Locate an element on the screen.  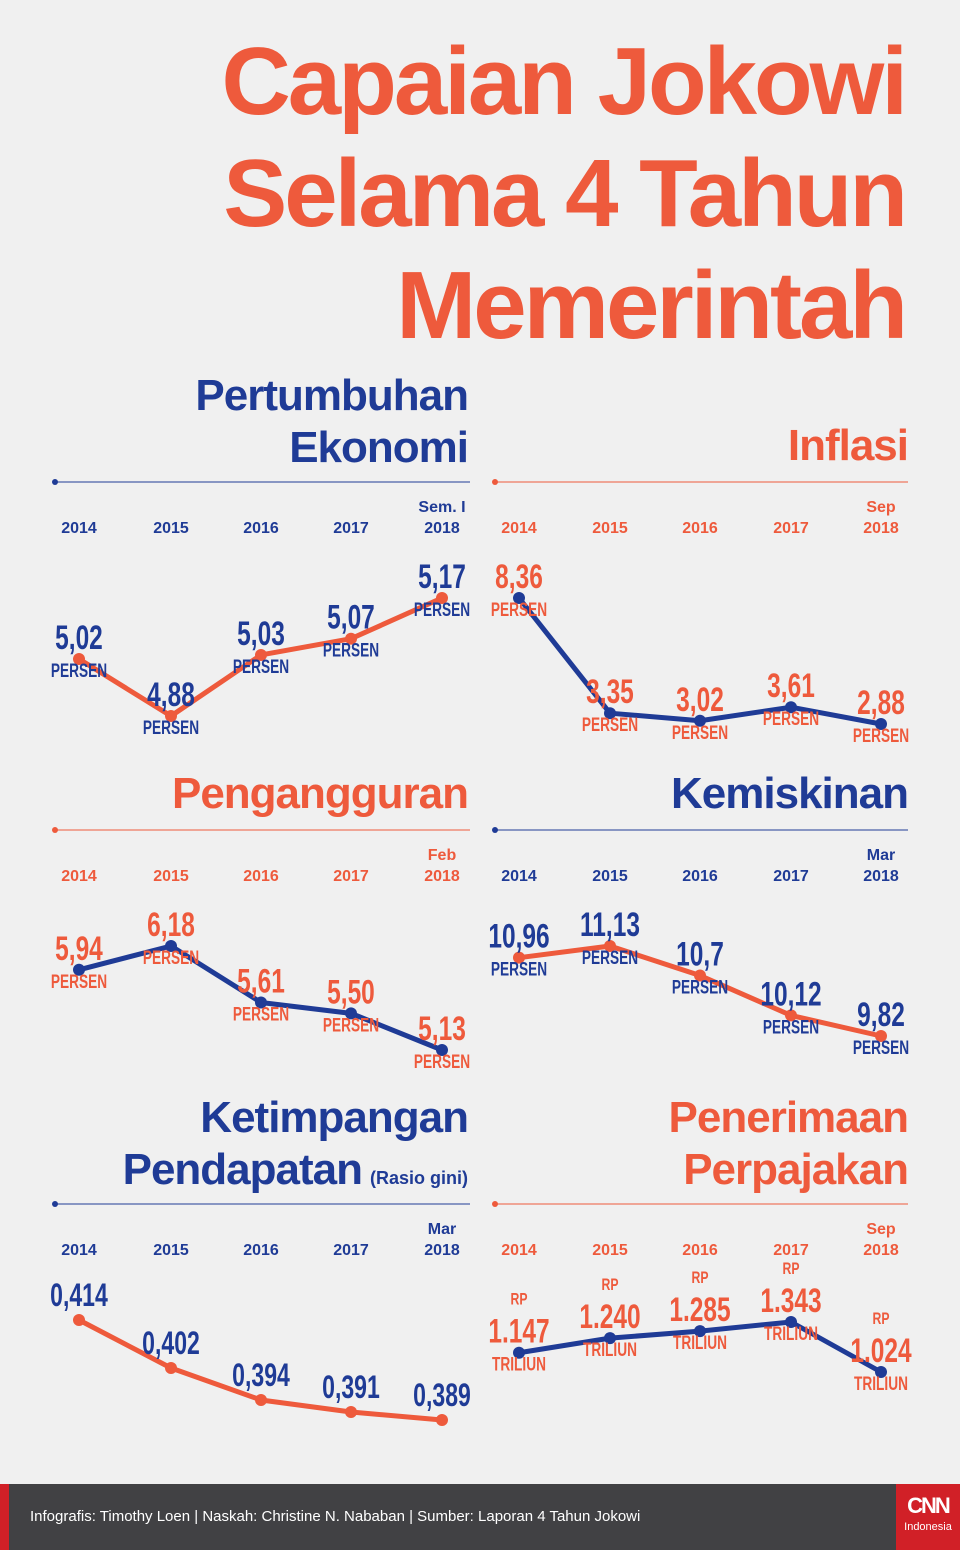
value-label: 1.147 is located at coordinates (518, 1332).